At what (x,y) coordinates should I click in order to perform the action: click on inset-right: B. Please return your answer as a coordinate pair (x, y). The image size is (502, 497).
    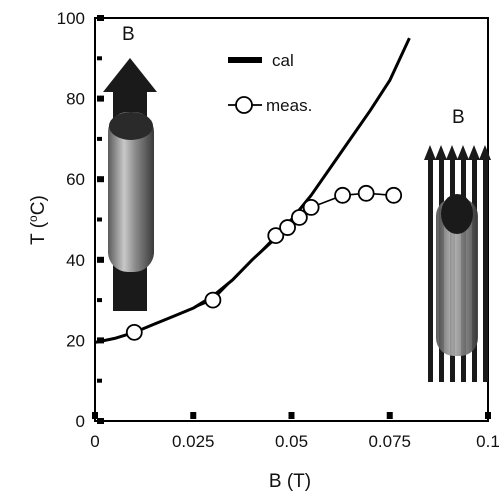
    Looking at the image, I should click on (457, 244).